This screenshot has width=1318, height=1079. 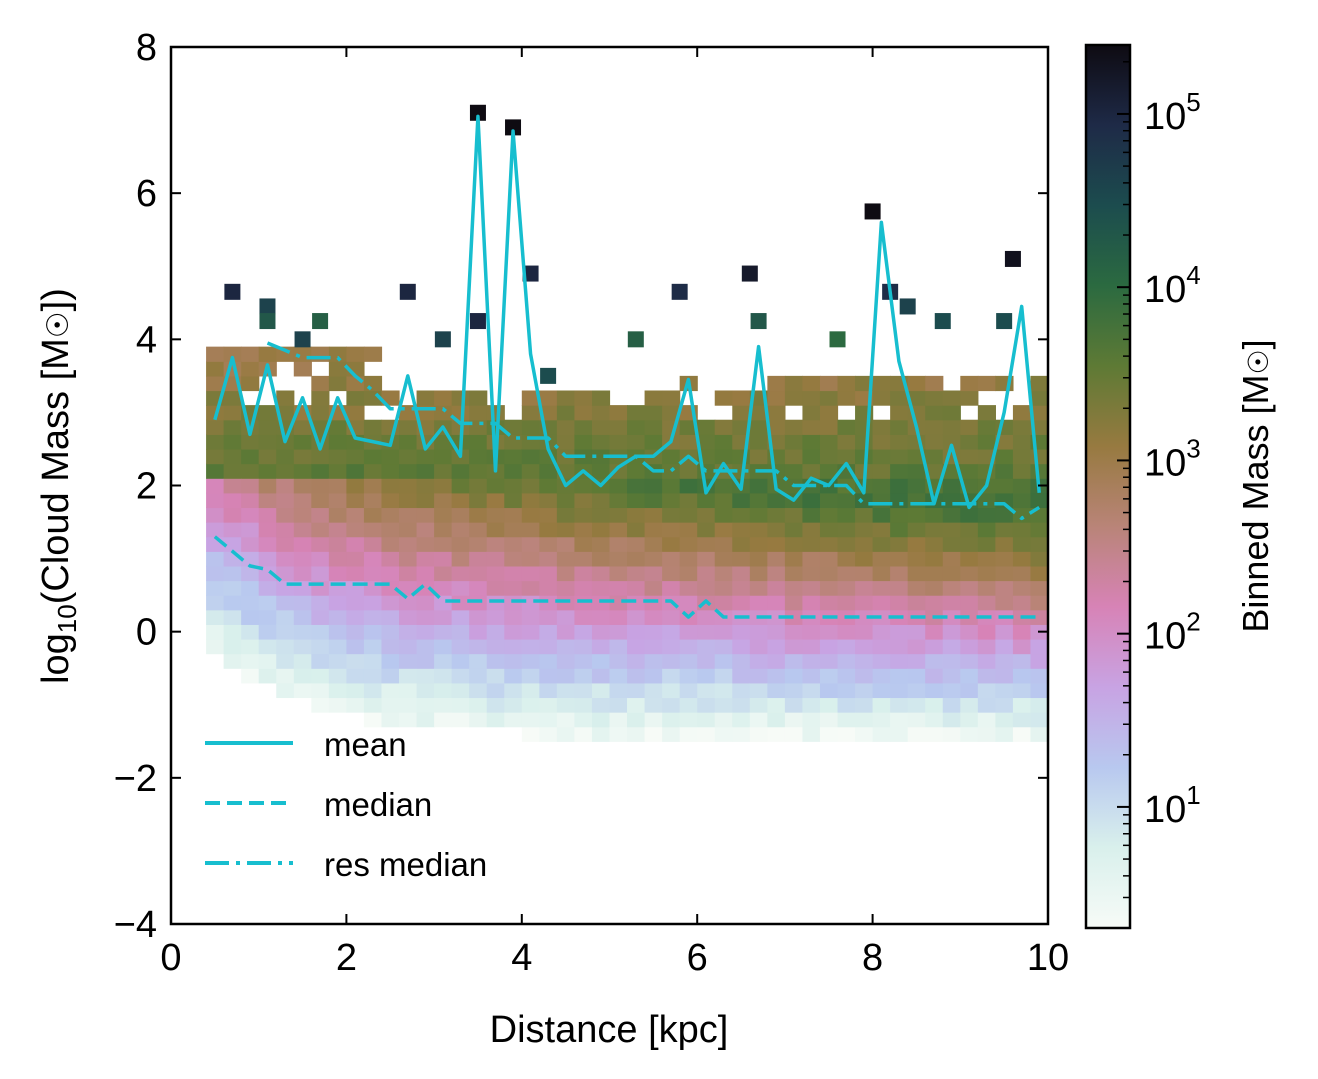 What do you see at coordinates (548, 375) in the screenshot?
I see `outlier-cell` at bounding box center [548, 375].